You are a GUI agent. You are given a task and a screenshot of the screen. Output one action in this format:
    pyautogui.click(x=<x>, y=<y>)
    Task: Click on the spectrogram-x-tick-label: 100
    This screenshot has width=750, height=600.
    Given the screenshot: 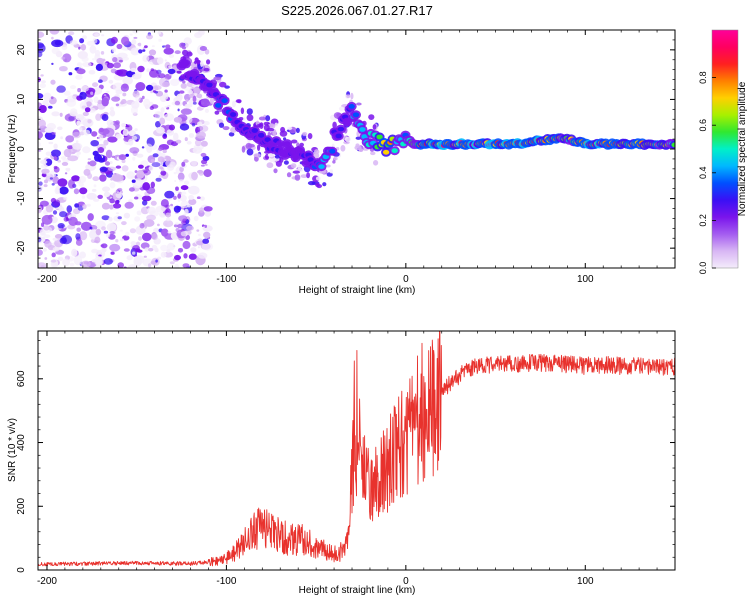 What is the action you would take?
    pyautogui.click(x=585, y=279)
    